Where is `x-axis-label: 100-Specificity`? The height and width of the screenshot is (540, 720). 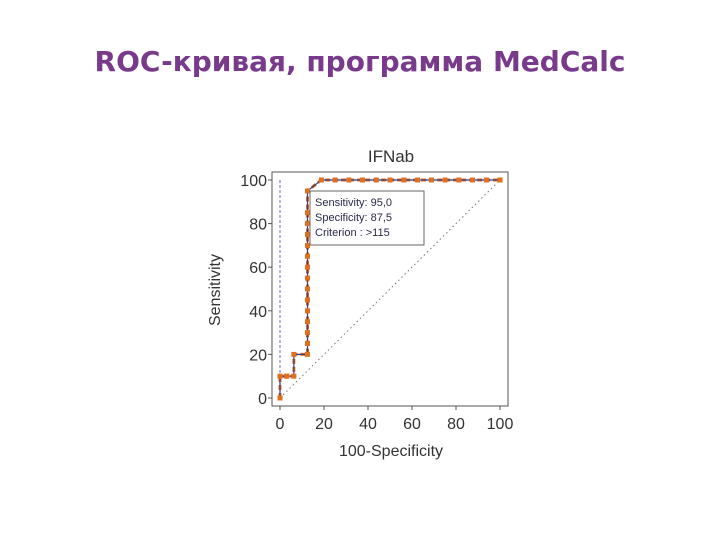 x-axis-label: 100-Specificity is located at coordinates (391, 451).